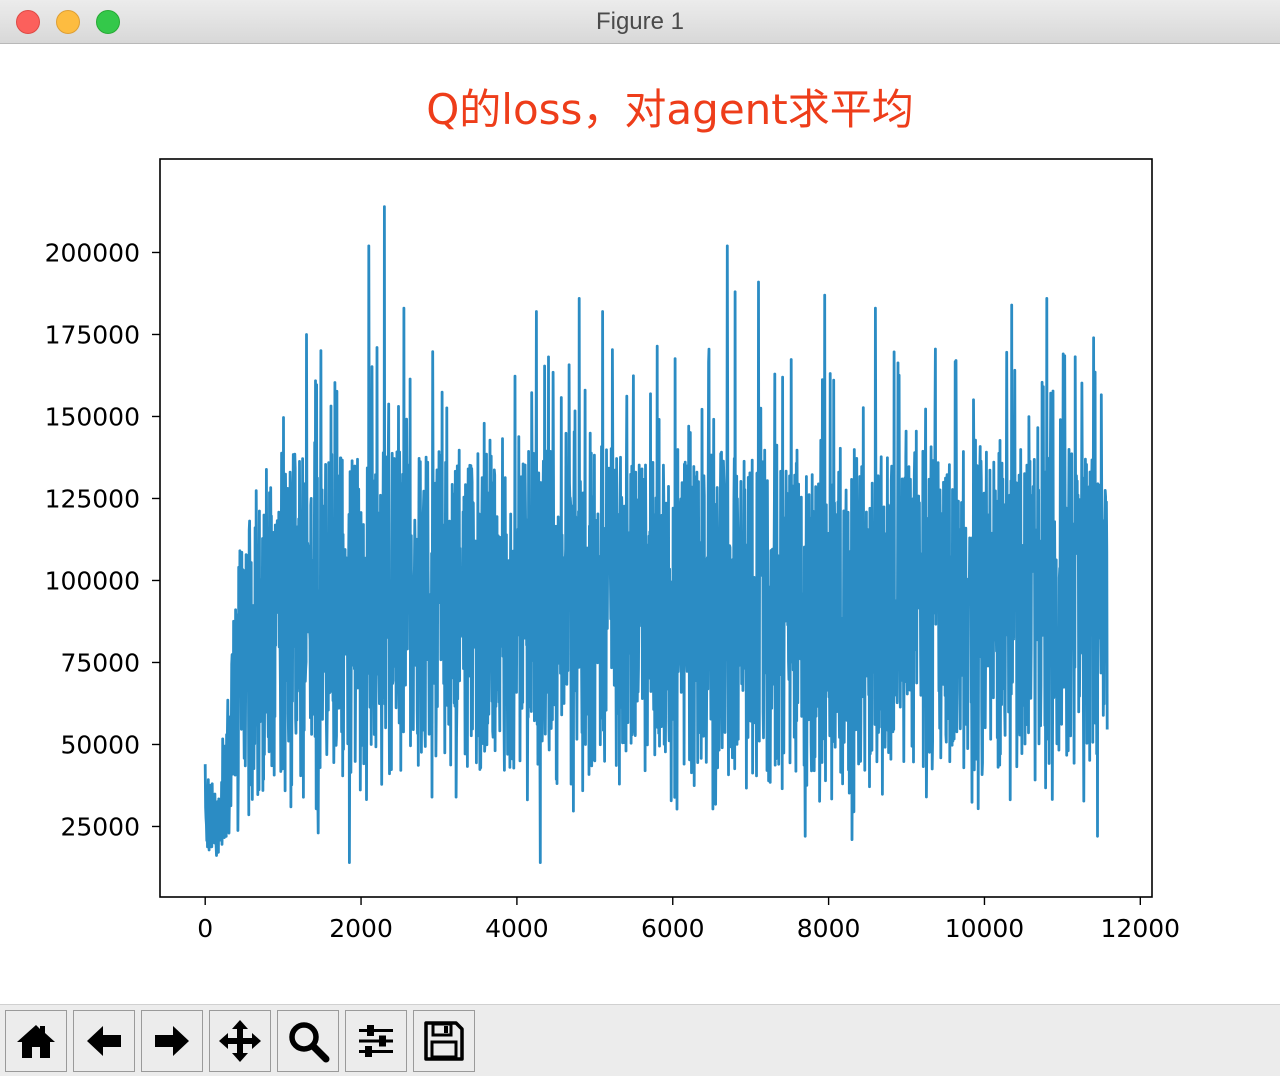  I want to click on sliders-icon, so click(376, 1041).